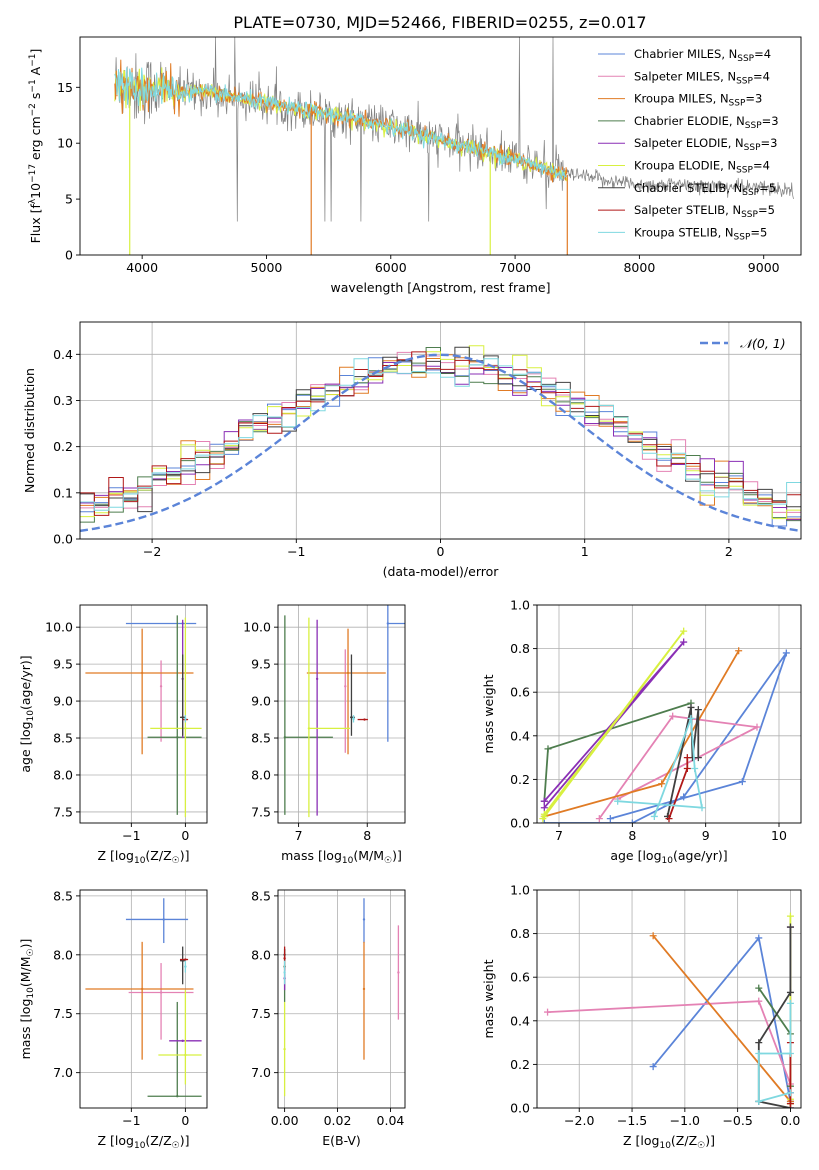 The image size is (819, 1170). Describe the element at coordinates (704, 211) in the screenshot. I see `legend-label: Salpeter STELIB, NSSP=5` at that location.